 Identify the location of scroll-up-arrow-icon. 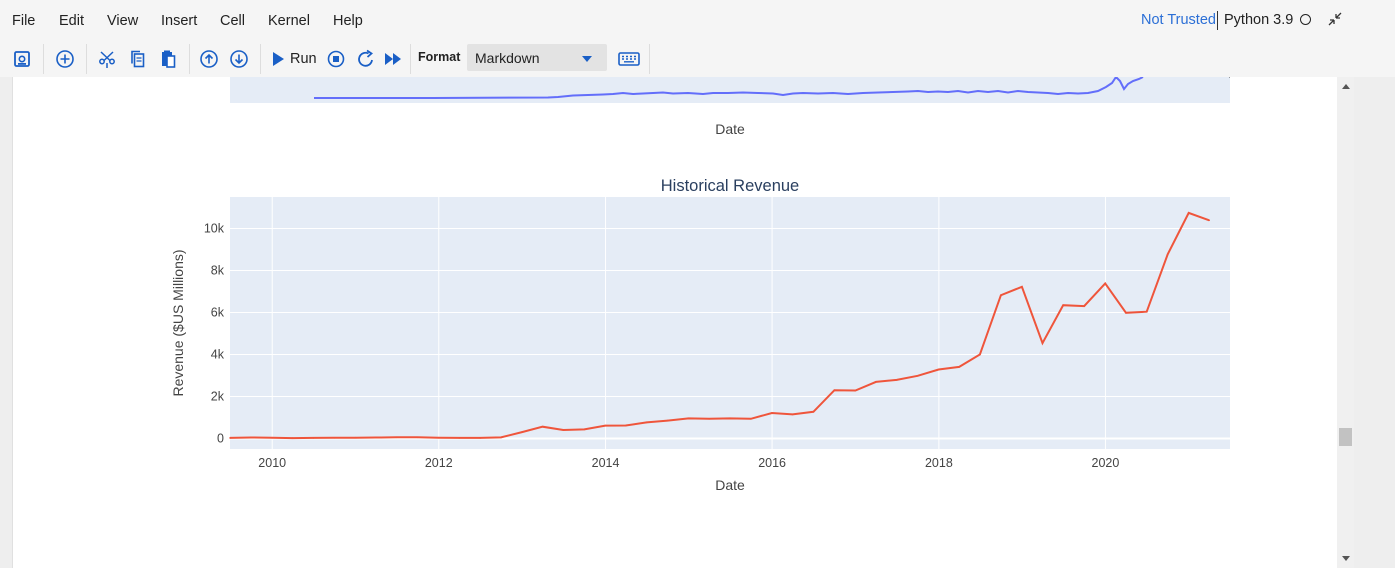
(1346, 86).